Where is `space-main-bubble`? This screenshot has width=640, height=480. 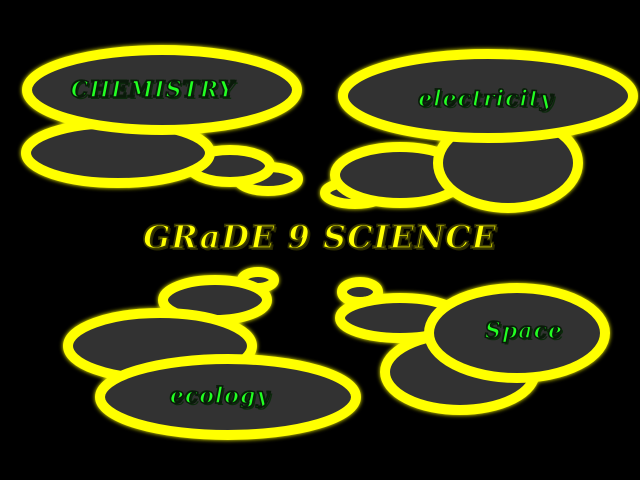 space-main-bubble is located at coordinates (517, 333).